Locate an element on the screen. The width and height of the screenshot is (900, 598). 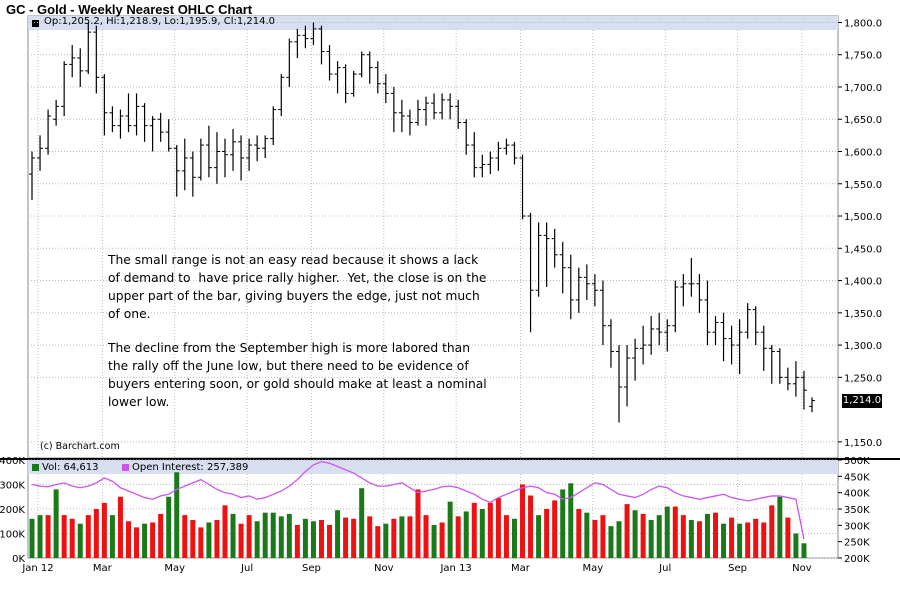
price-tick-label: 1,650.0 is located at coordinates (863, 120).